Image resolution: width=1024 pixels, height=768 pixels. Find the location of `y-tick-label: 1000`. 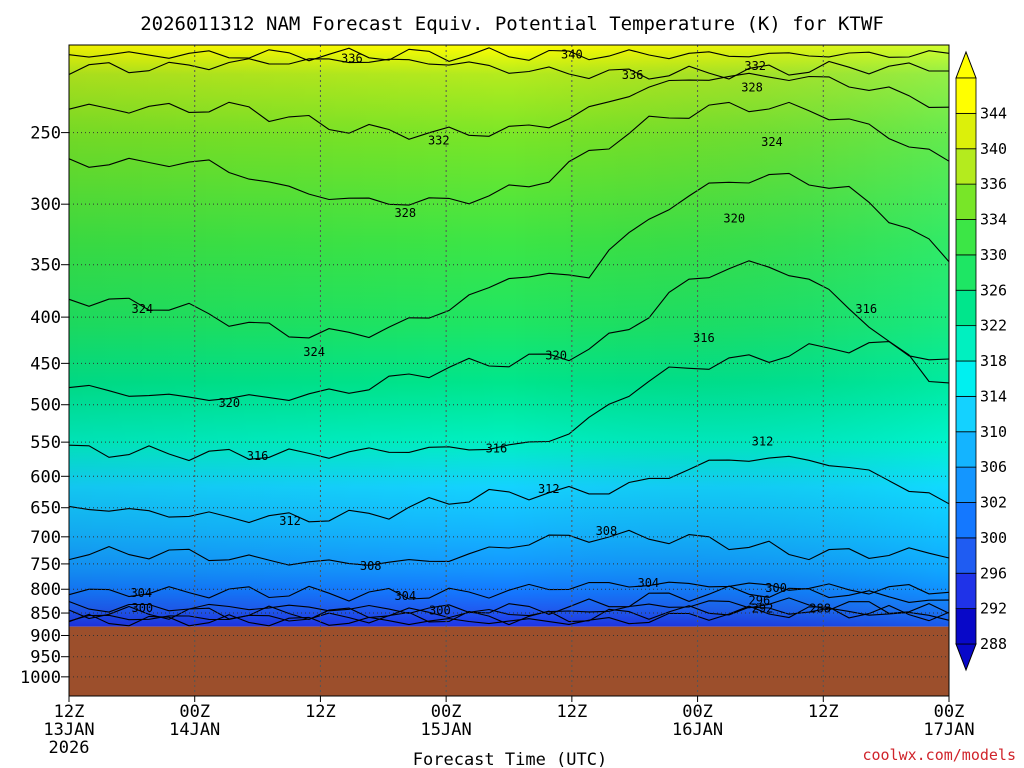

y-tick-label: 1000 is located at coordinates (40, 678).